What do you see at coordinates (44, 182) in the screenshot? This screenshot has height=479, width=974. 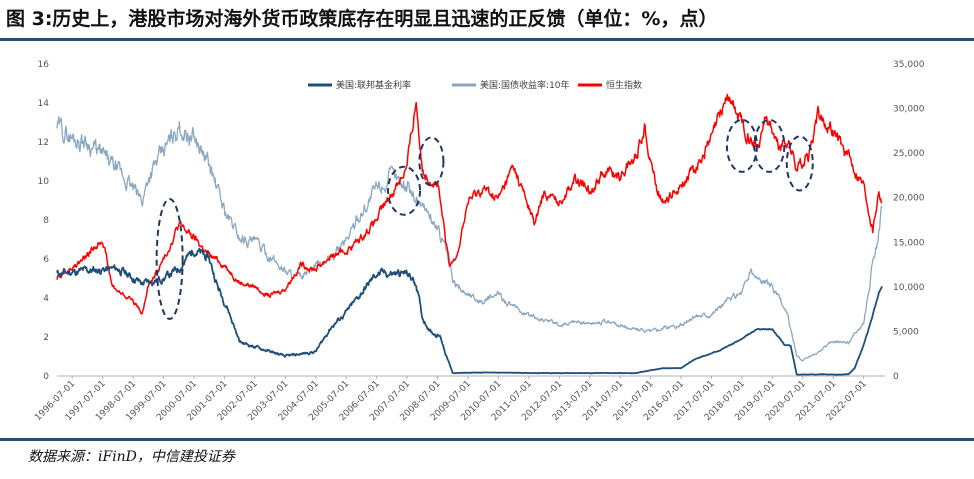 I see `left-y-tick-label: 10` at bounding box center [44, 182].